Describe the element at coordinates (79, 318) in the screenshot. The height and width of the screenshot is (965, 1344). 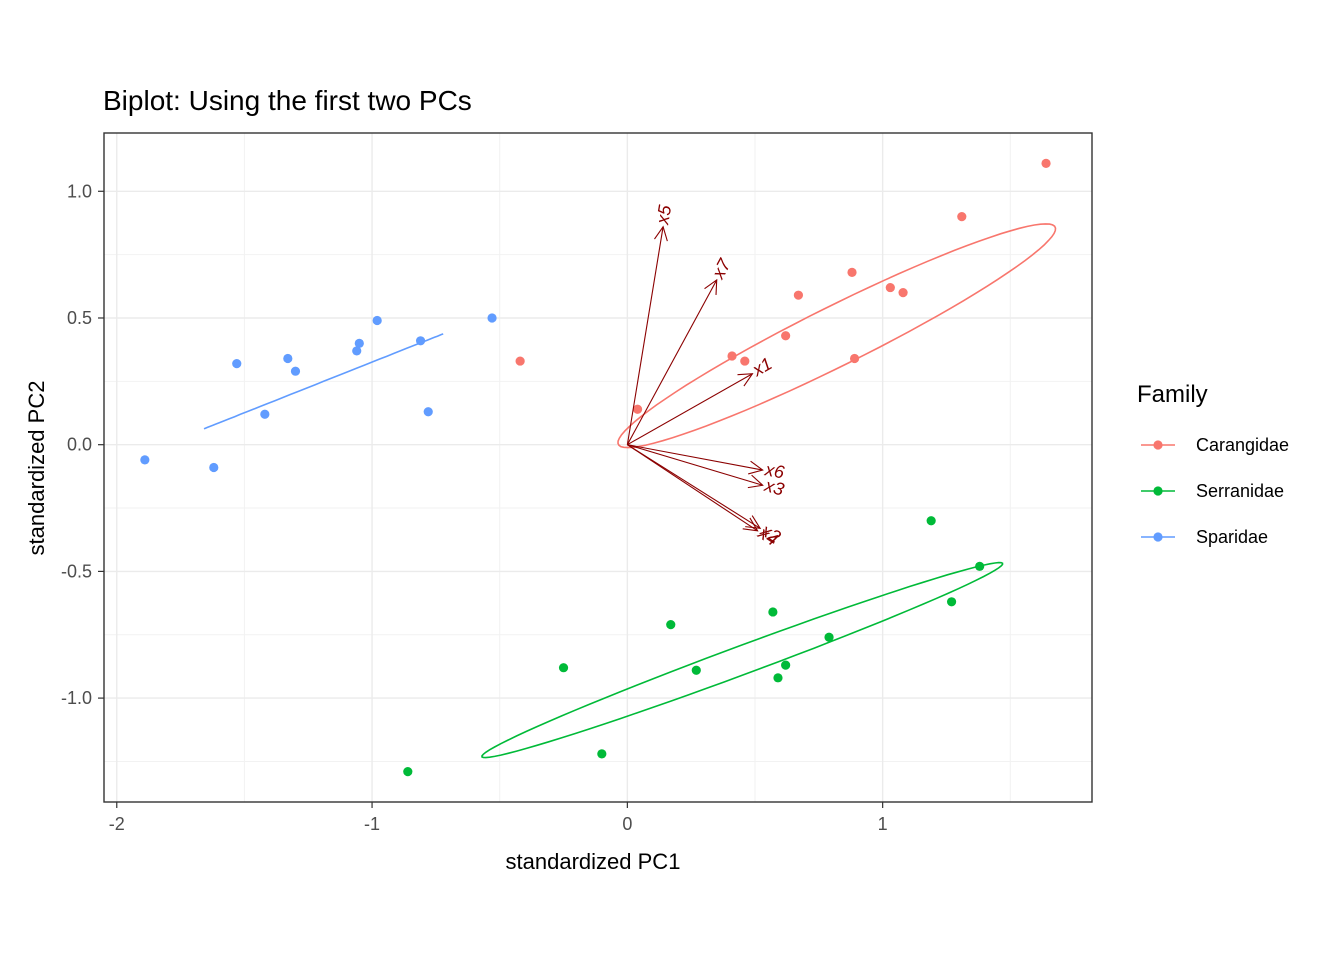
I see `y-tick-label: 0.5` at that location.